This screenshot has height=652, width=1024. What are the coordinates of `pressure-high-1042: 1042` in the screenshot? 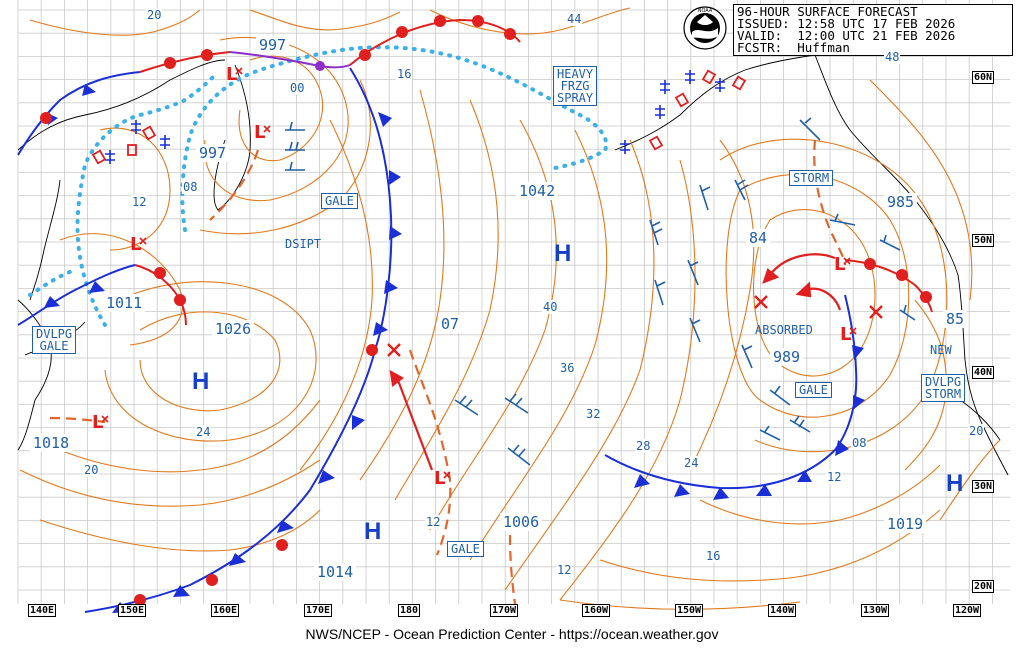 It's located at (537, 191).